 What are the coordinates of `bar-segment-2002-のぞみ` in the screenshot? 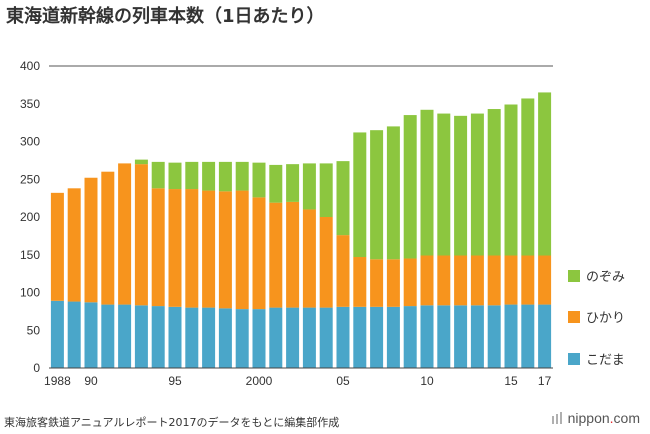 It's located at (293, 183).